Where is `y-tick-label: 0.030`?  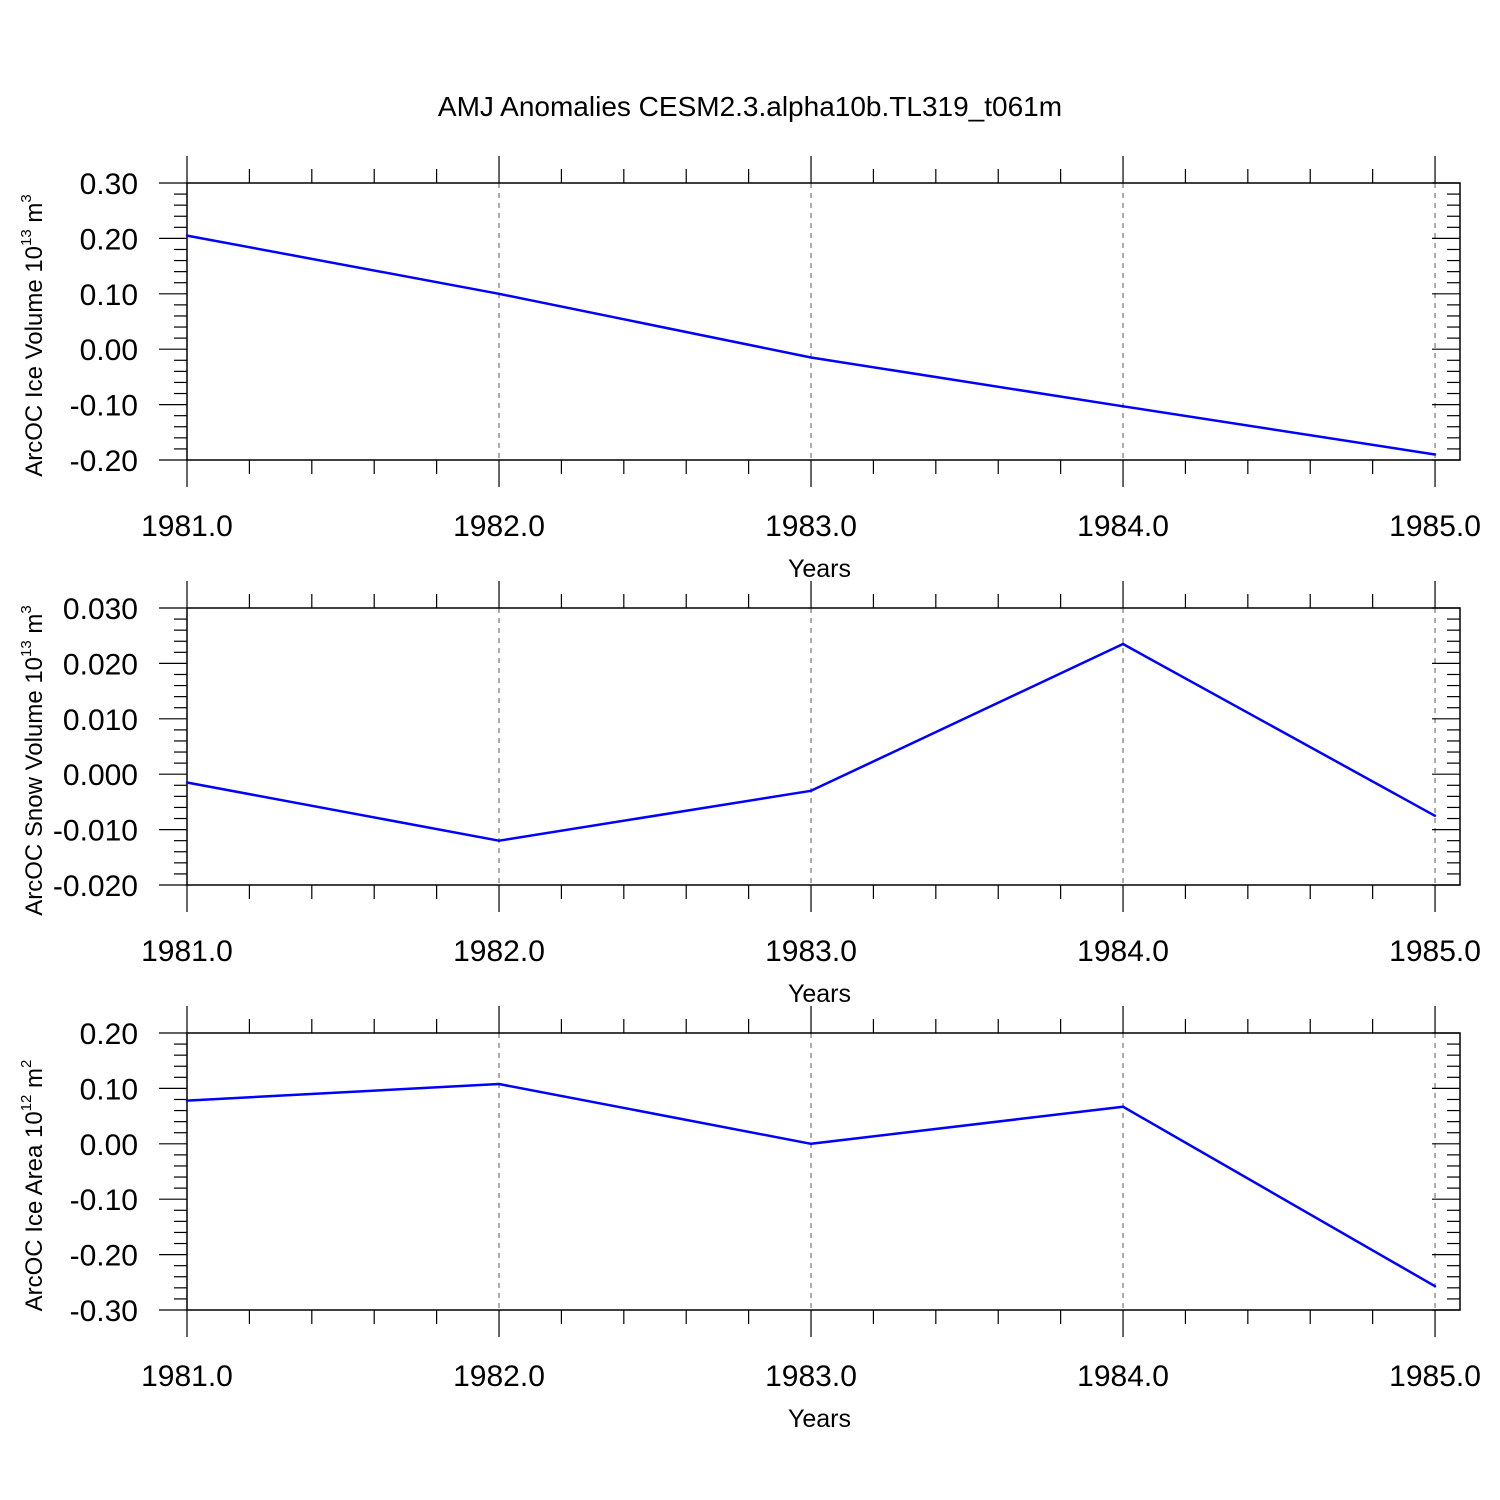
y-tick-label: 0.030 is located at coordinates (100, 609).